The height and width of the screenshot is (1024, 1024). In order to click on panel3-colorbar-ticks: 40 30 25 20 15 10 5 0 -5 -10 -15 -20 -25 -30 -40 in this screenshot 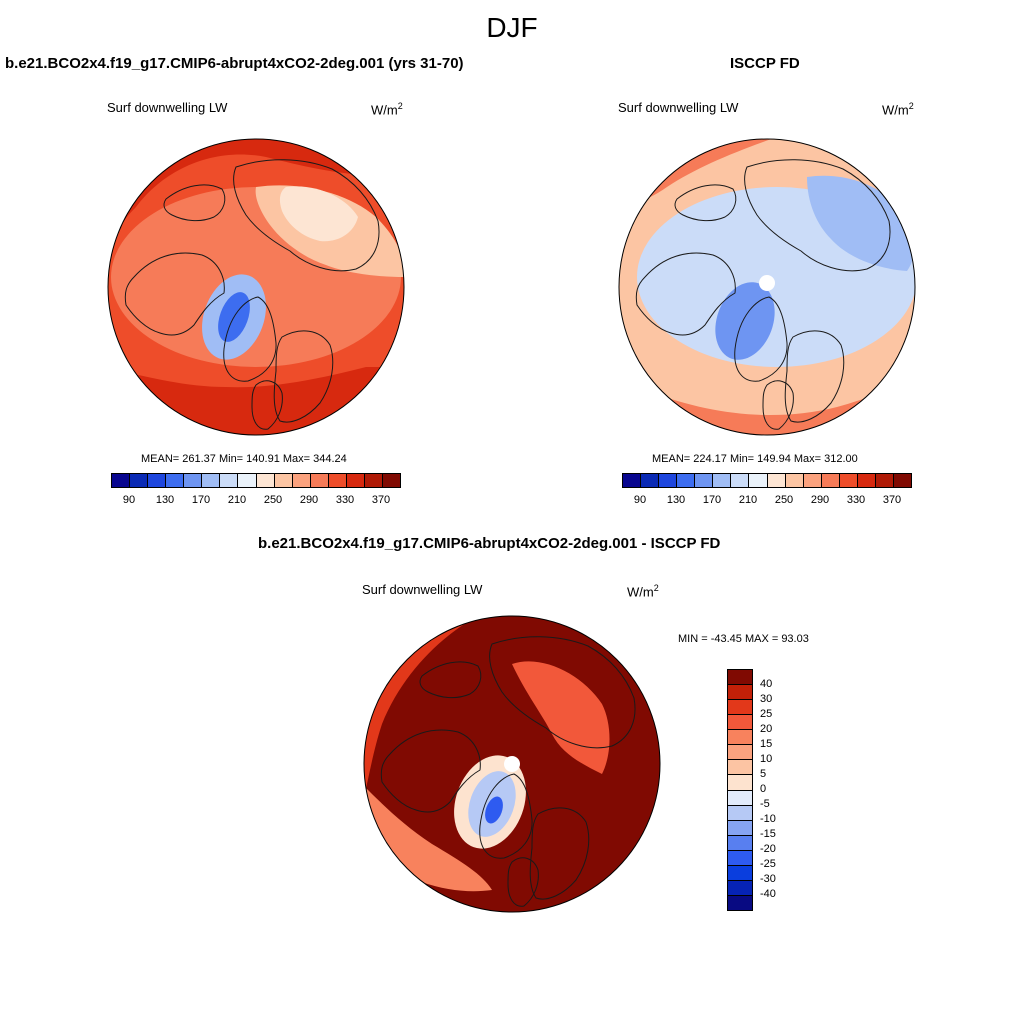, I will do `click(780, 789)`.